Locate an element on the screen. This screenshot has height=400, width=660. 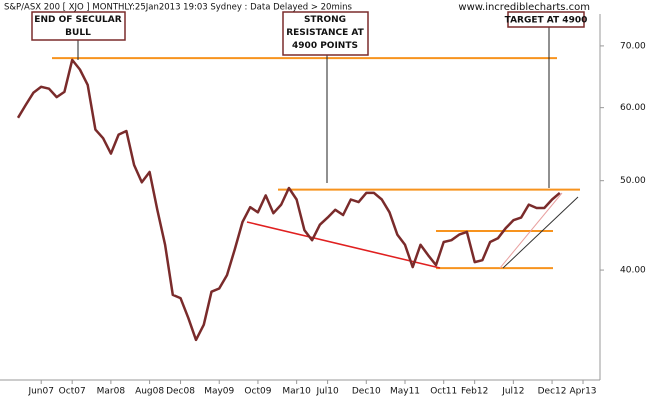
x-tick-label: Jul12 is located at coordinates (512, 392).